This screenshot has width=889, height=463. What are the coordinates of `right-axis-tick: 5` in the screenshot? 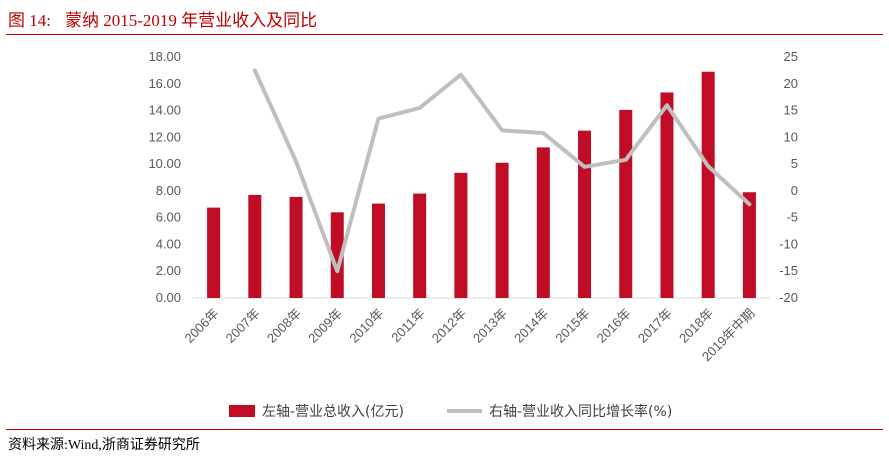 It's located at (794, 163).